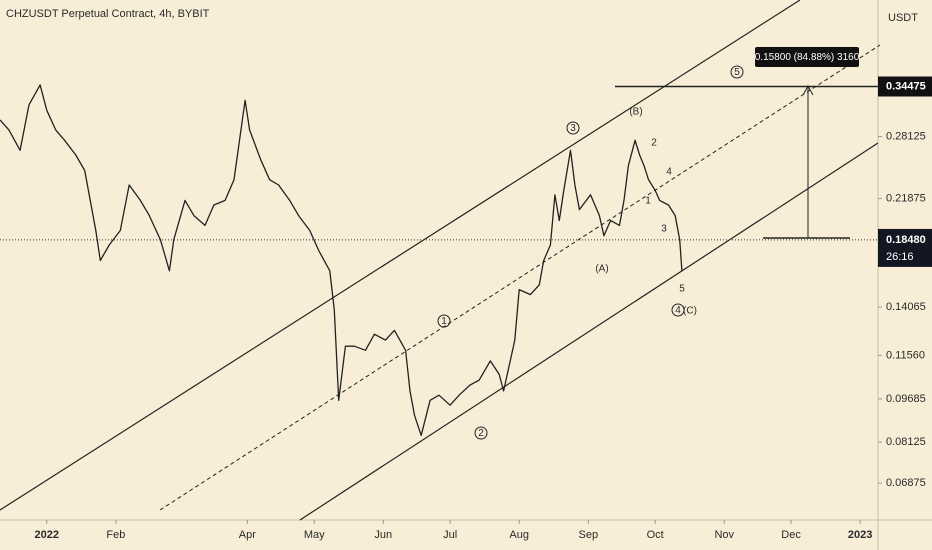 The width and height of the screenshot is (932, 550). Describe the element at coordinates (905, 247) in the screenshot. I see `current-price-box` at that location.